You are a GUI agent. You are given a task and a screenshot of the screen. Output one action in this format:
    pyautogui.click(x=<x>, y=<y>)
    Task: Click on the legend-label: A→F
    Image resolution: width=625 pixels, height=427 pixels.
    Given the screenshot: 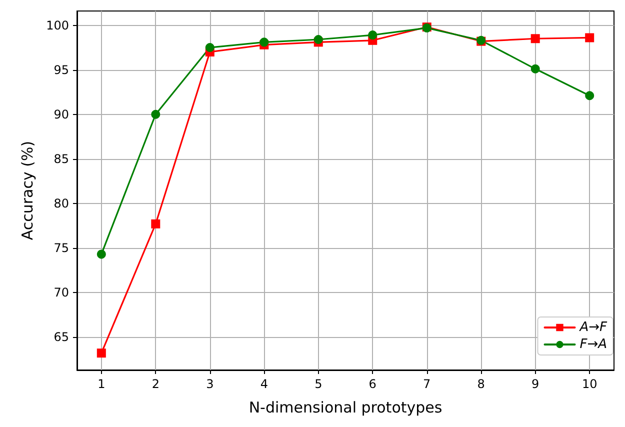 What is the action you would take?
    pyautogui.click(x=593, y=327)
    